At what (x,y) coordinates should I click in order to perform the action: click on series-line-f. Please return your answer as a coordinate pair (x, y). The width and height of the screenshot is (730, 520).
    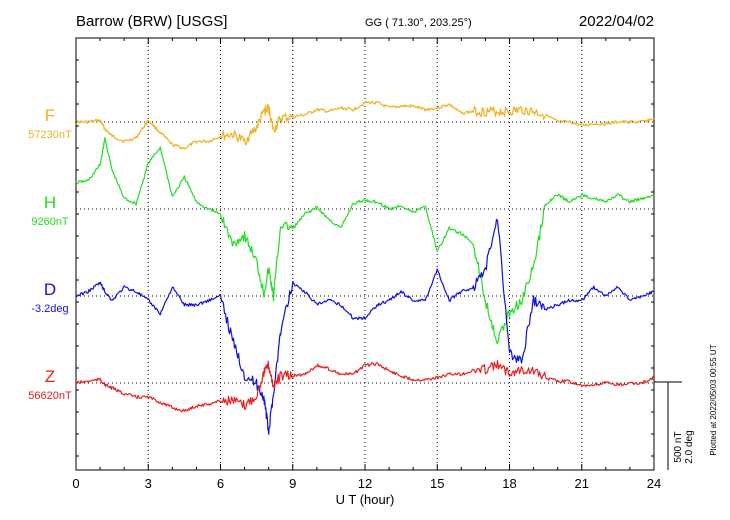
    Looking at the image, I should click on (365, 125).